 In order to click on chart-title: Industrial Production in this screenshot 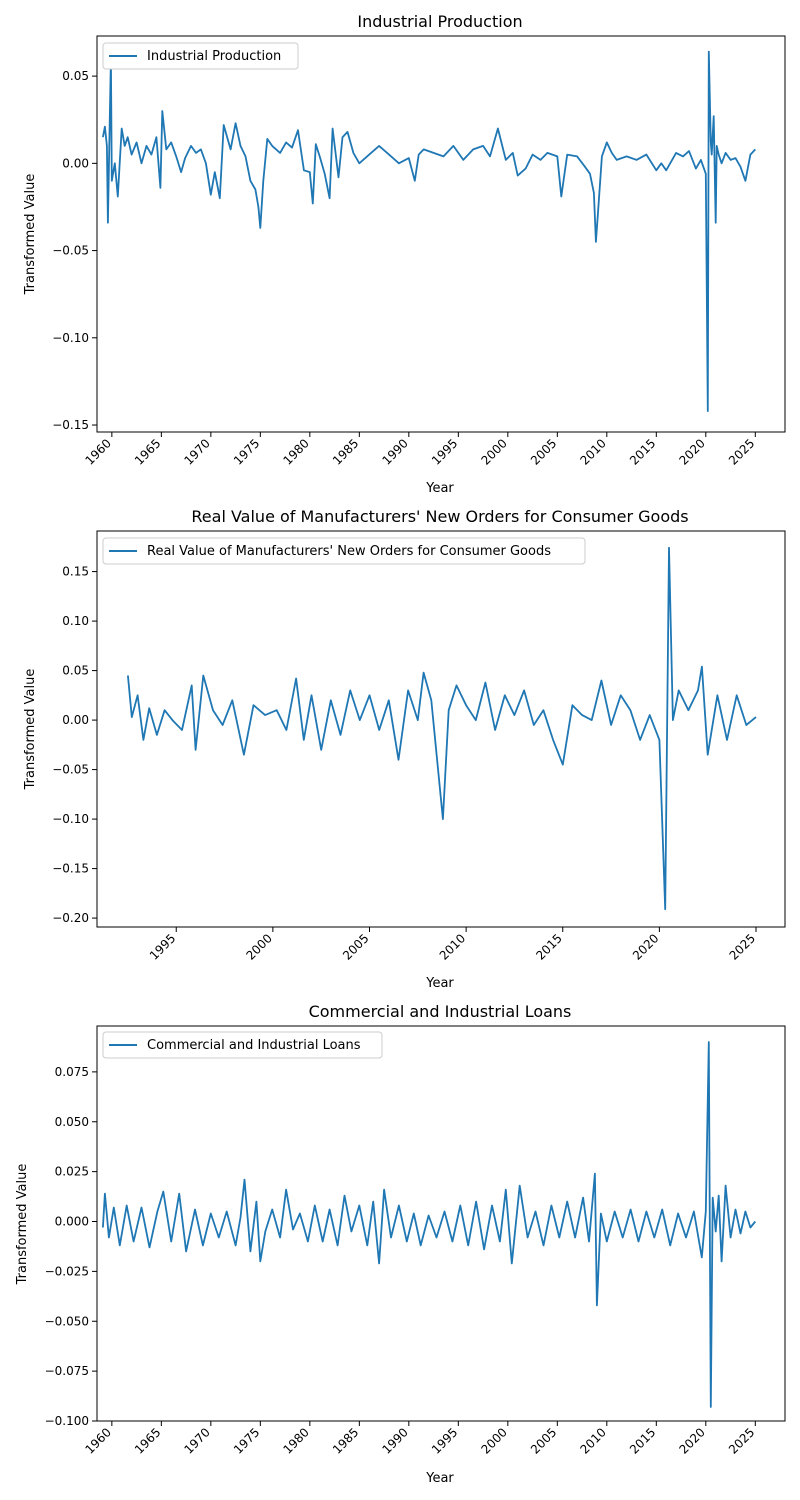, I will do `click(439, 21)`.